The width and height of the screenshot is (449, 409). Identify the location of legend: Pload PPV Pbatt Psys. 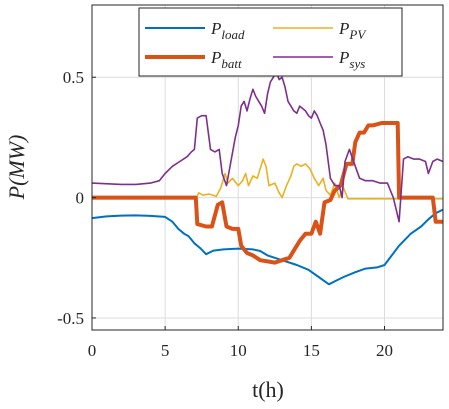
(270, 42).